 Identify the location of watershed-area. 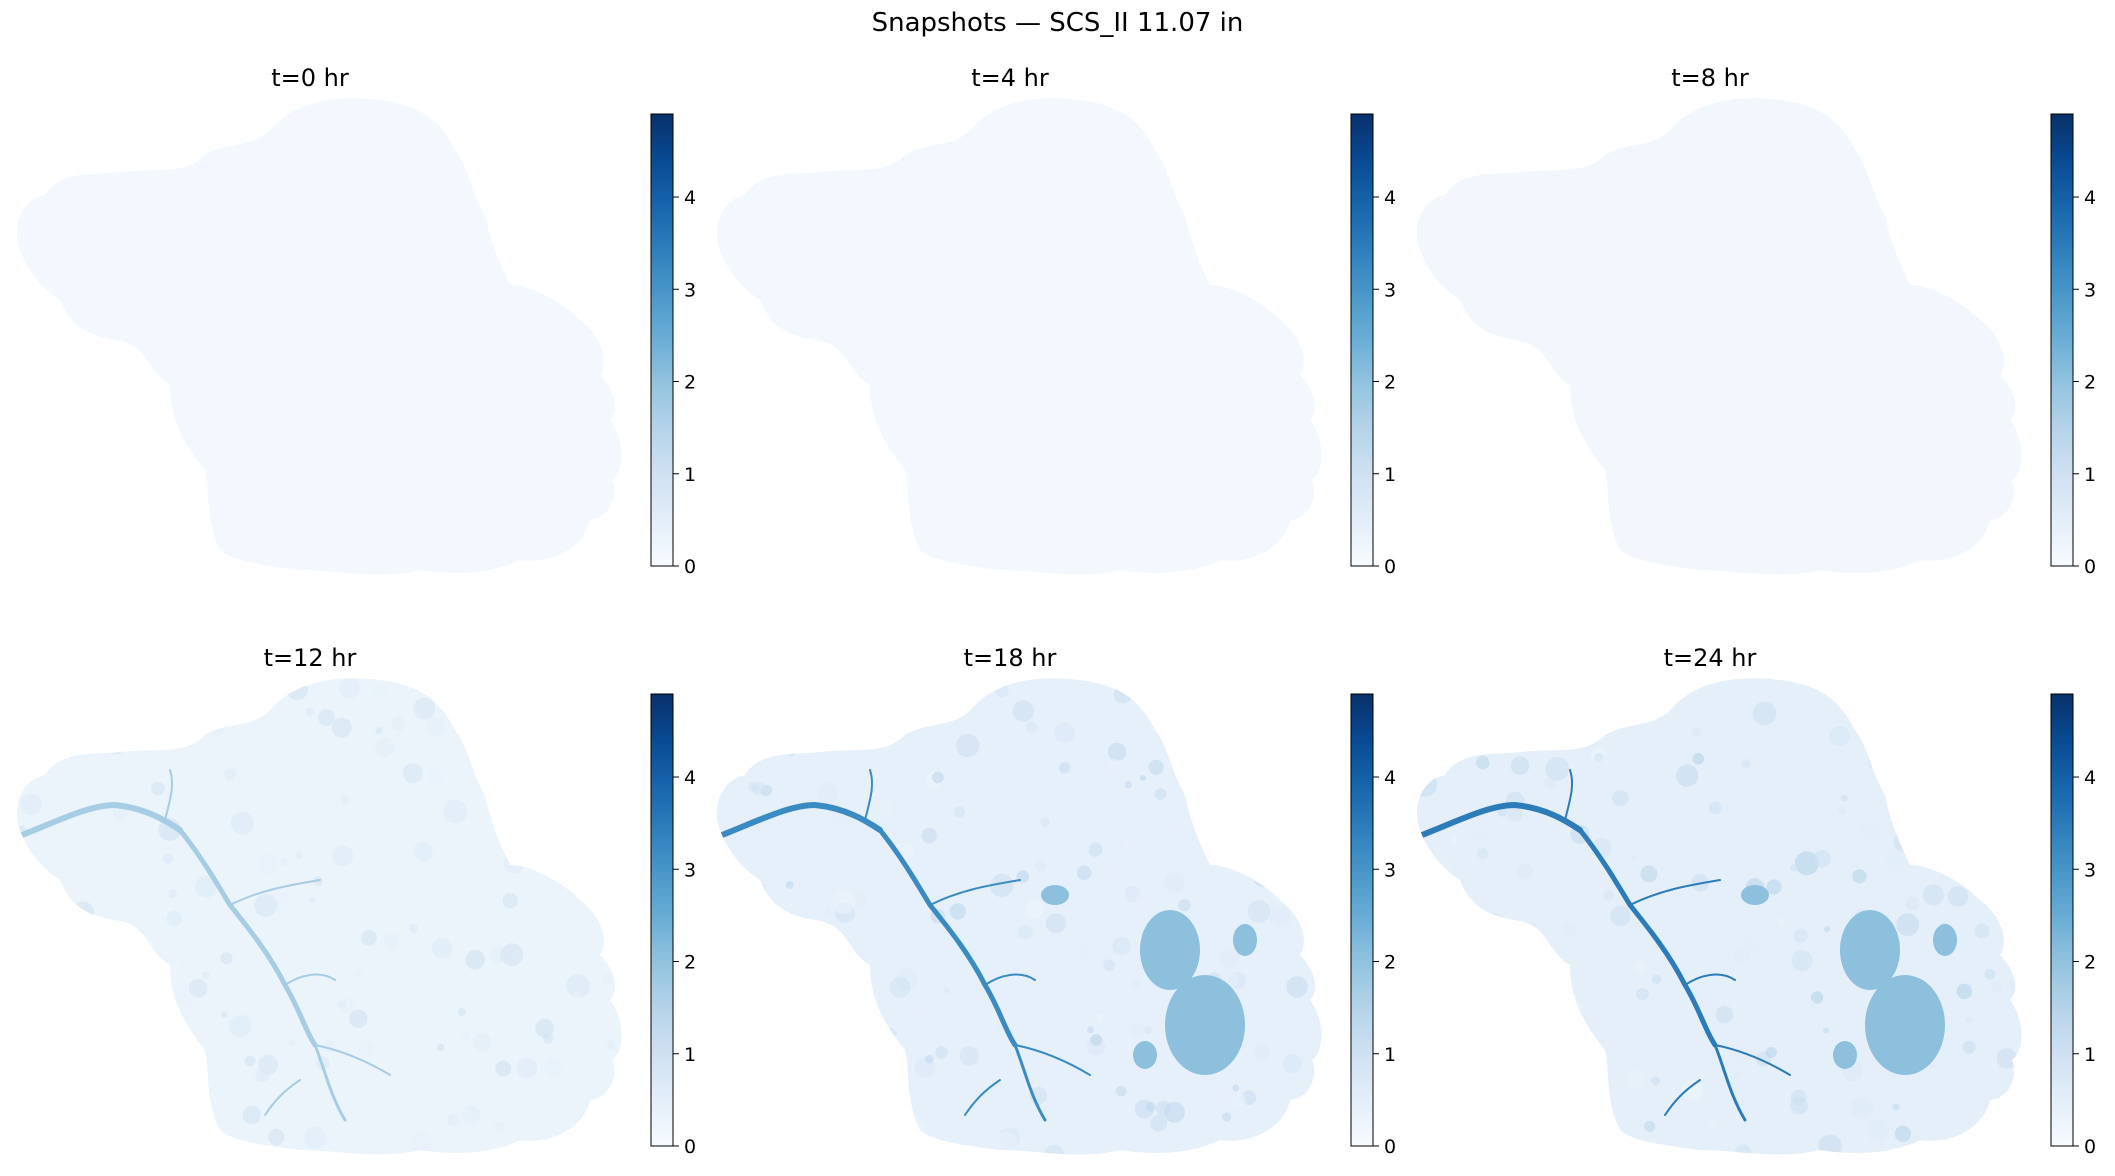
(1019, 916).